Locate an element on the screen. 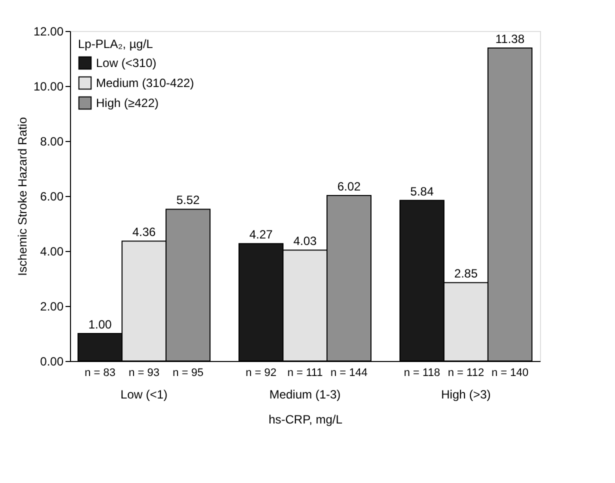 This screenshot has height=483, width=615. text: n = 118 is located at coordinates (422, 373).